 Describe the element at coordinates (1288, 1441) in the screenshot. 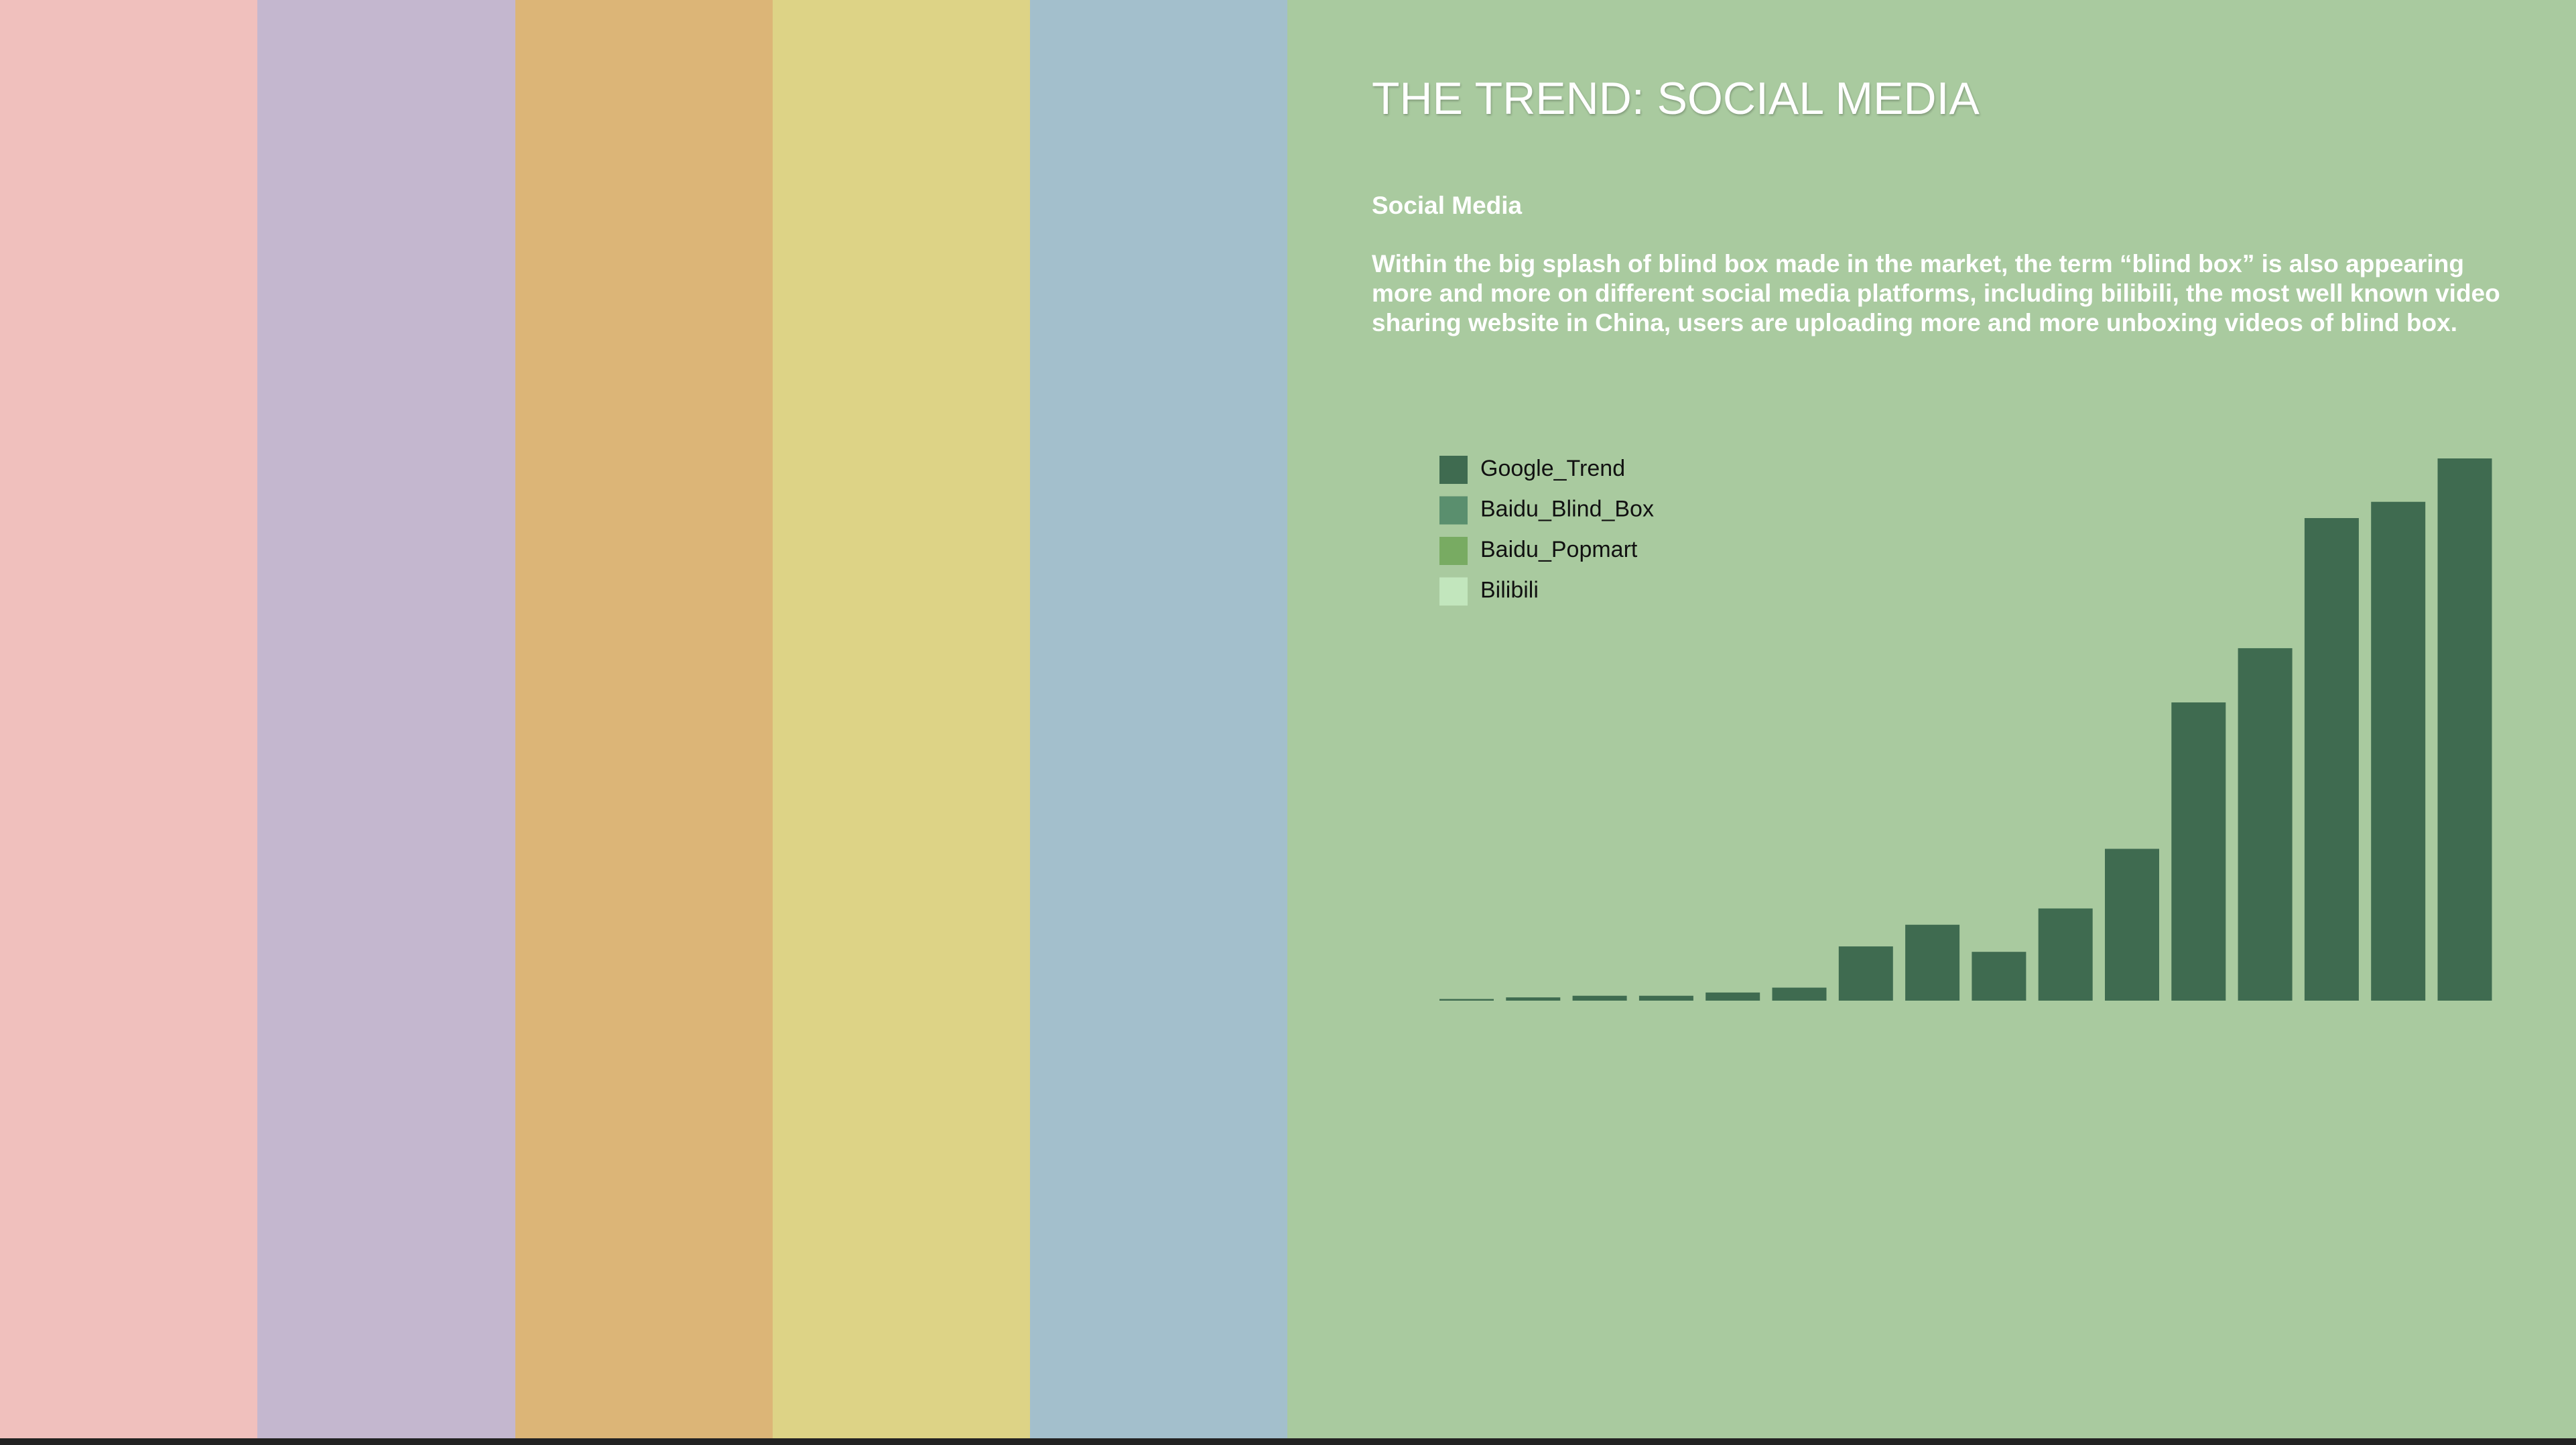

I see `bottom-bar` at that location.